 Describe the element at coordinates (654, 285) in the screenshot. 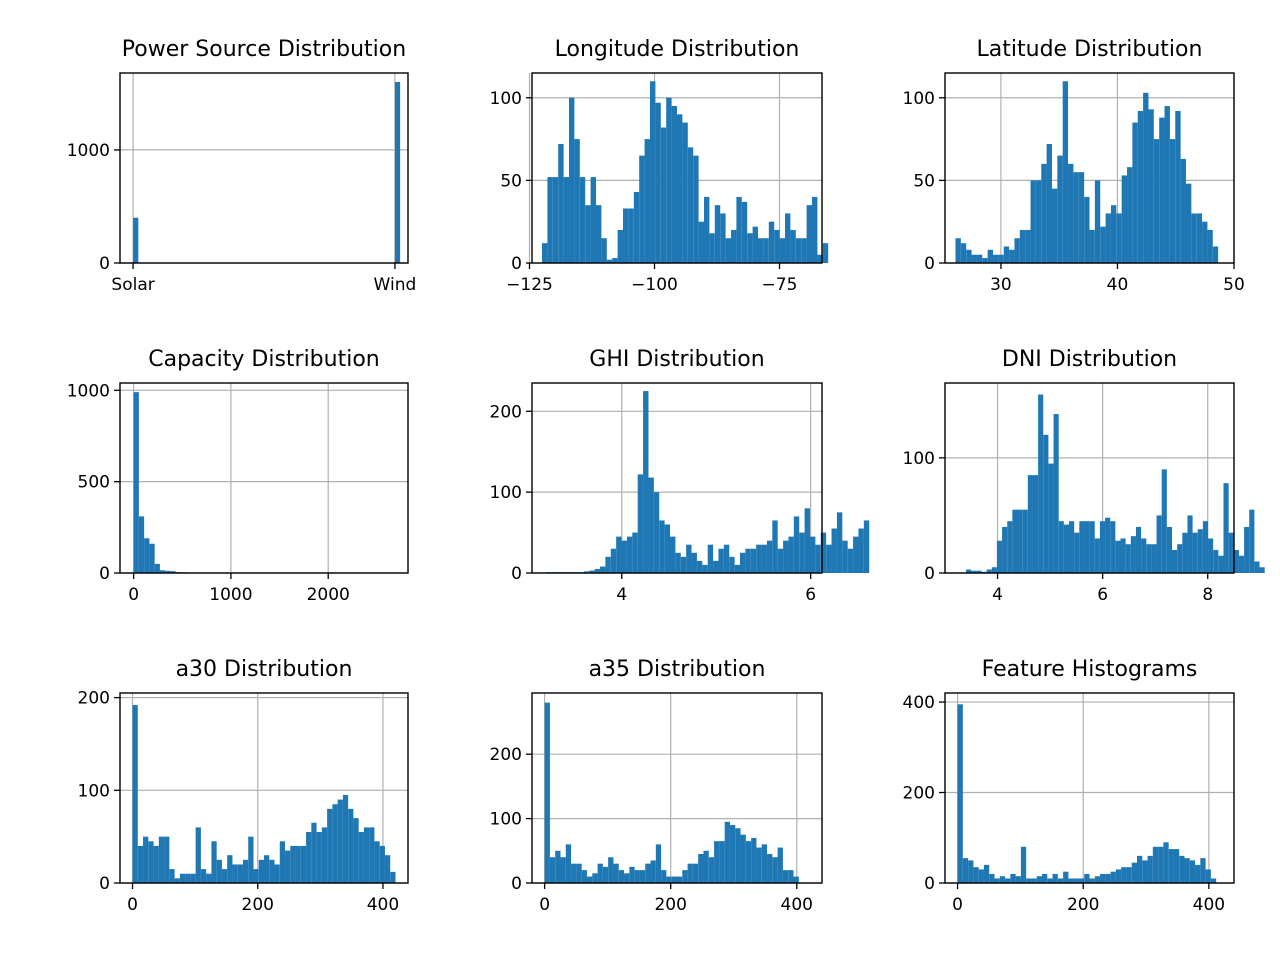

I see `x-tick-label: −100` at that location.